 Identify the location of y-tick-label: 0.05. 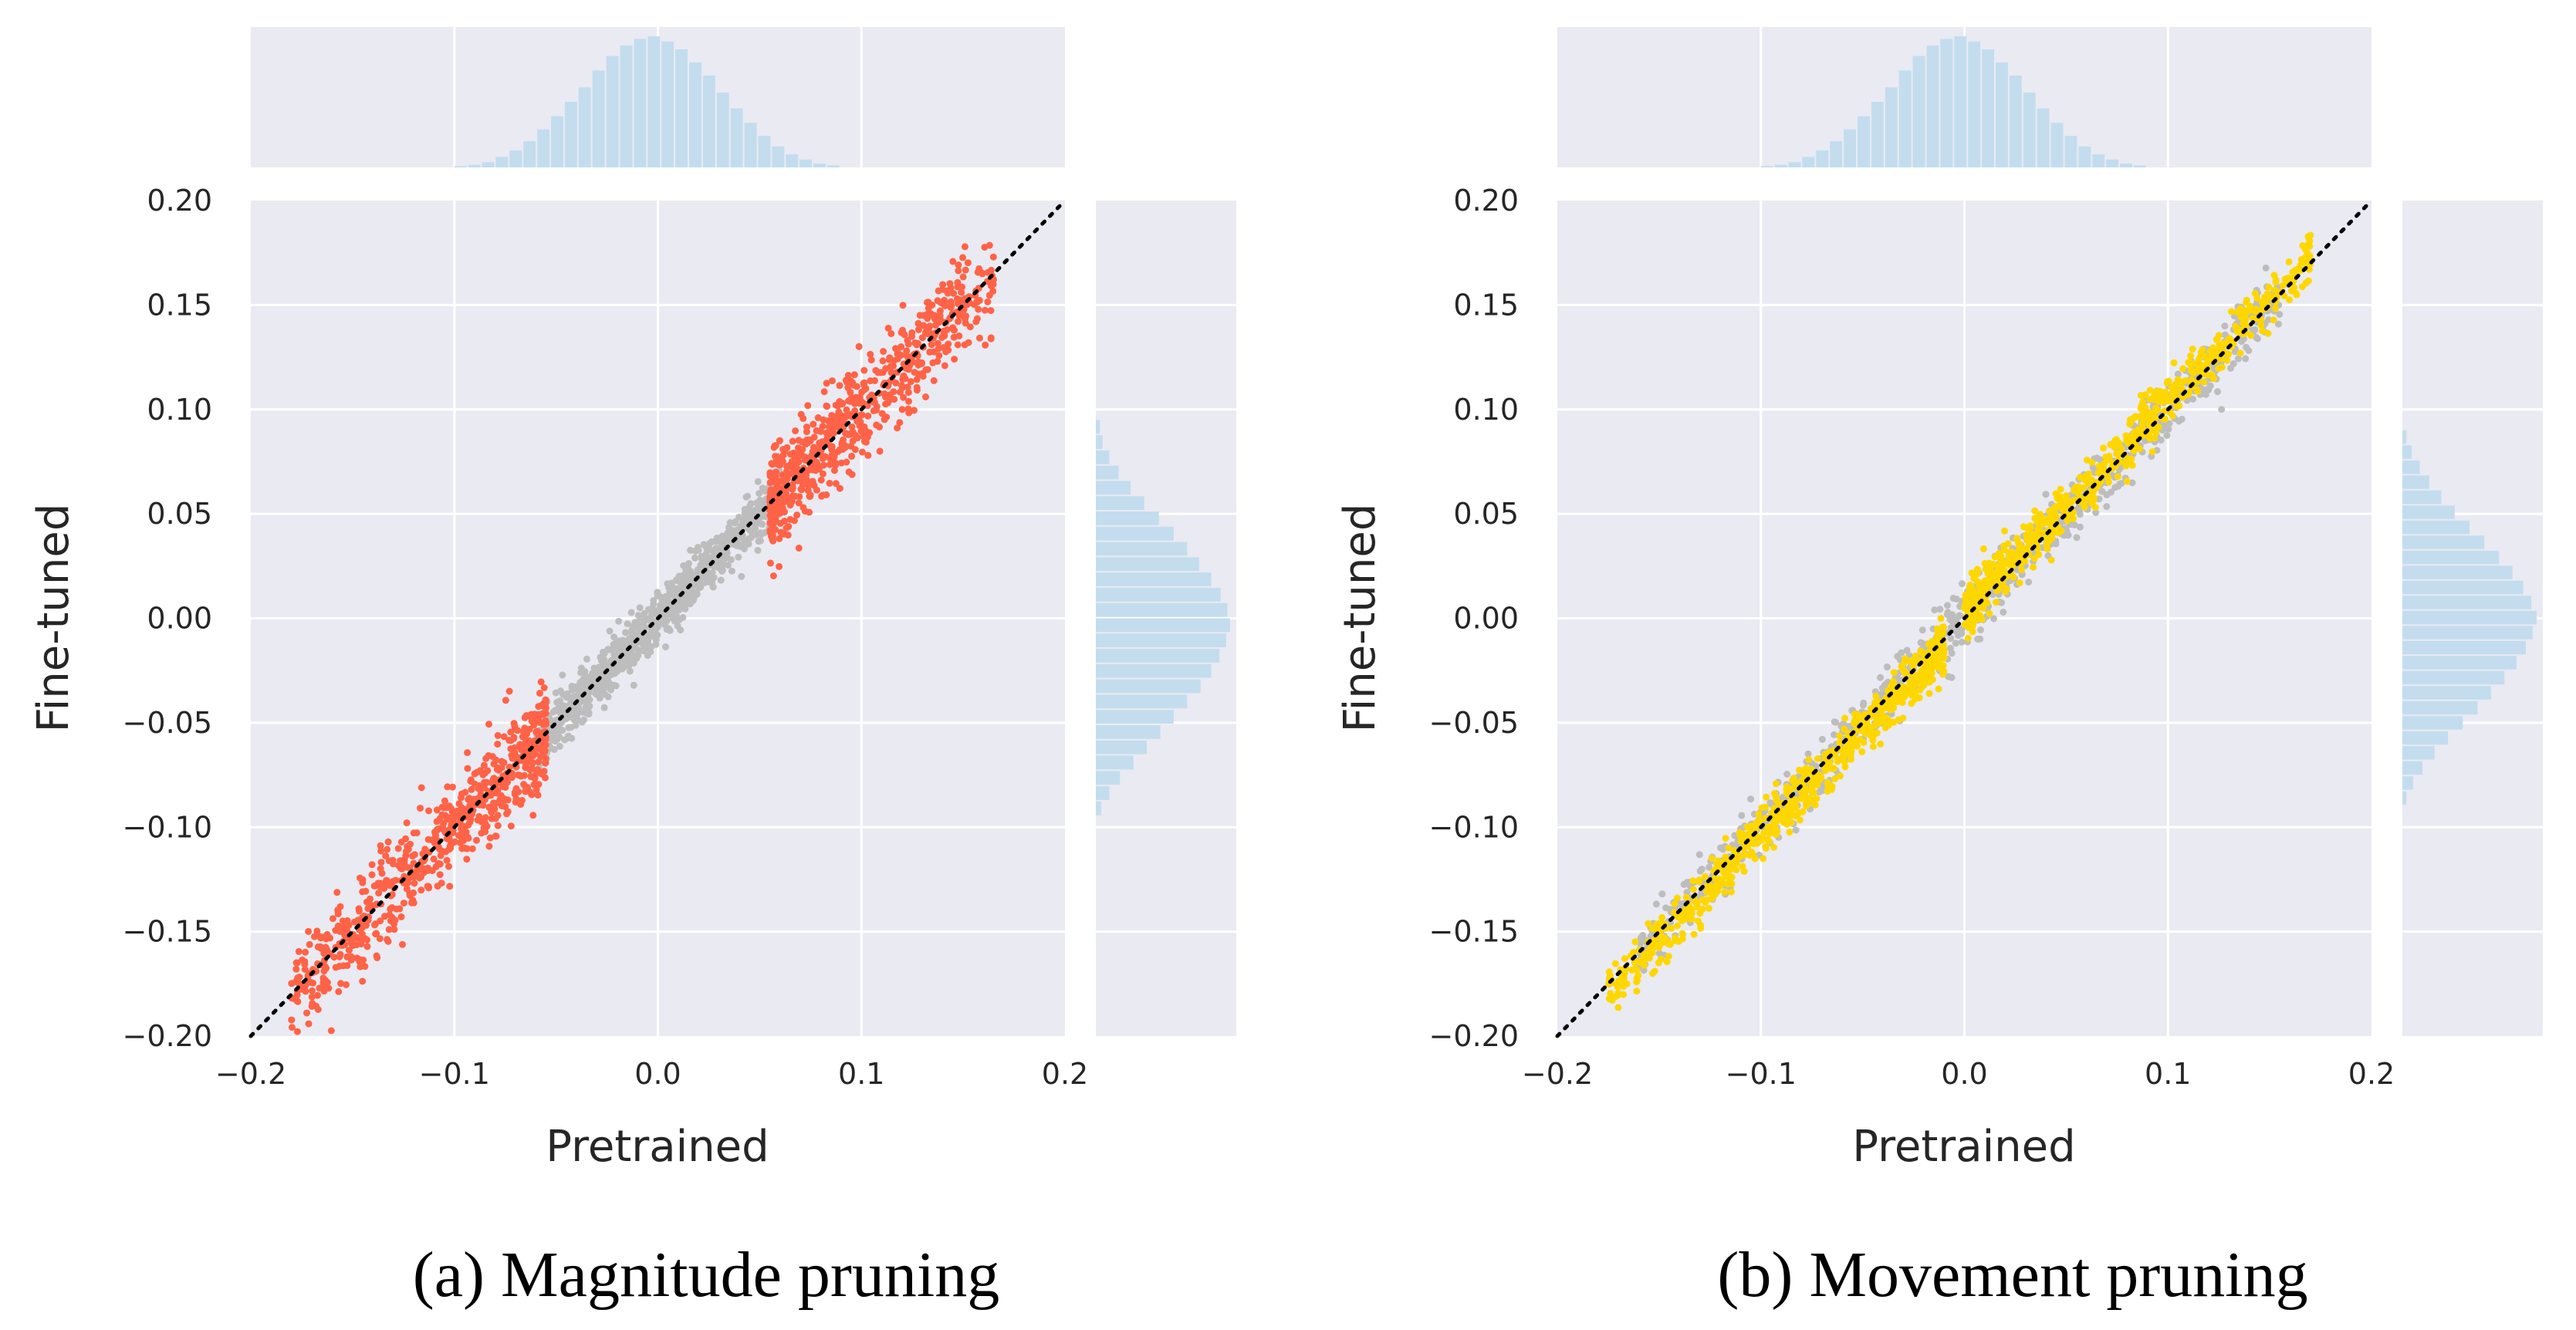
(179, 514).